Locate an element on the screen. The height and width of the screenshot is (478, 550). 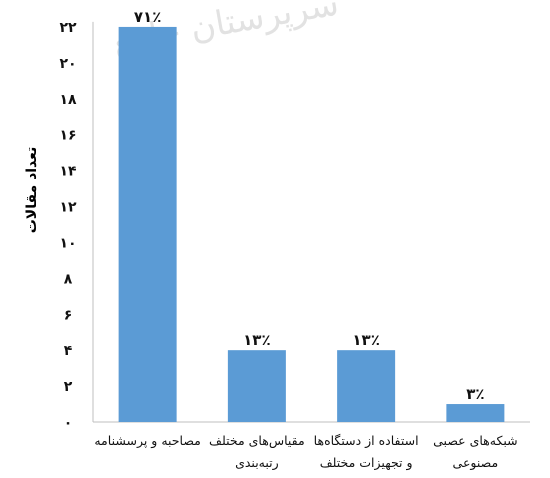
x-tick-label-line: مصنوعی is located at coordinates (475, 462).